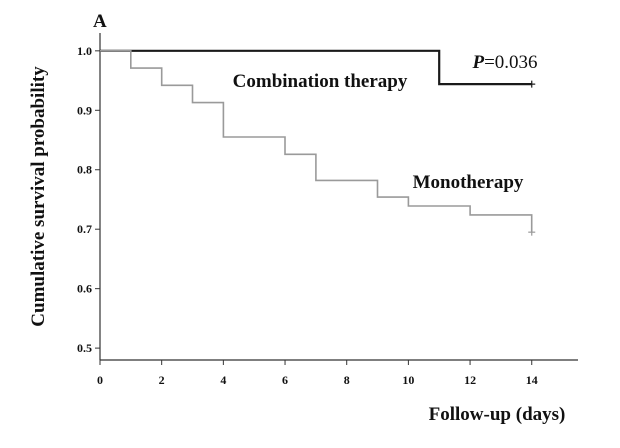  I want to click on x-tick-label: 0, so click(100, 380).